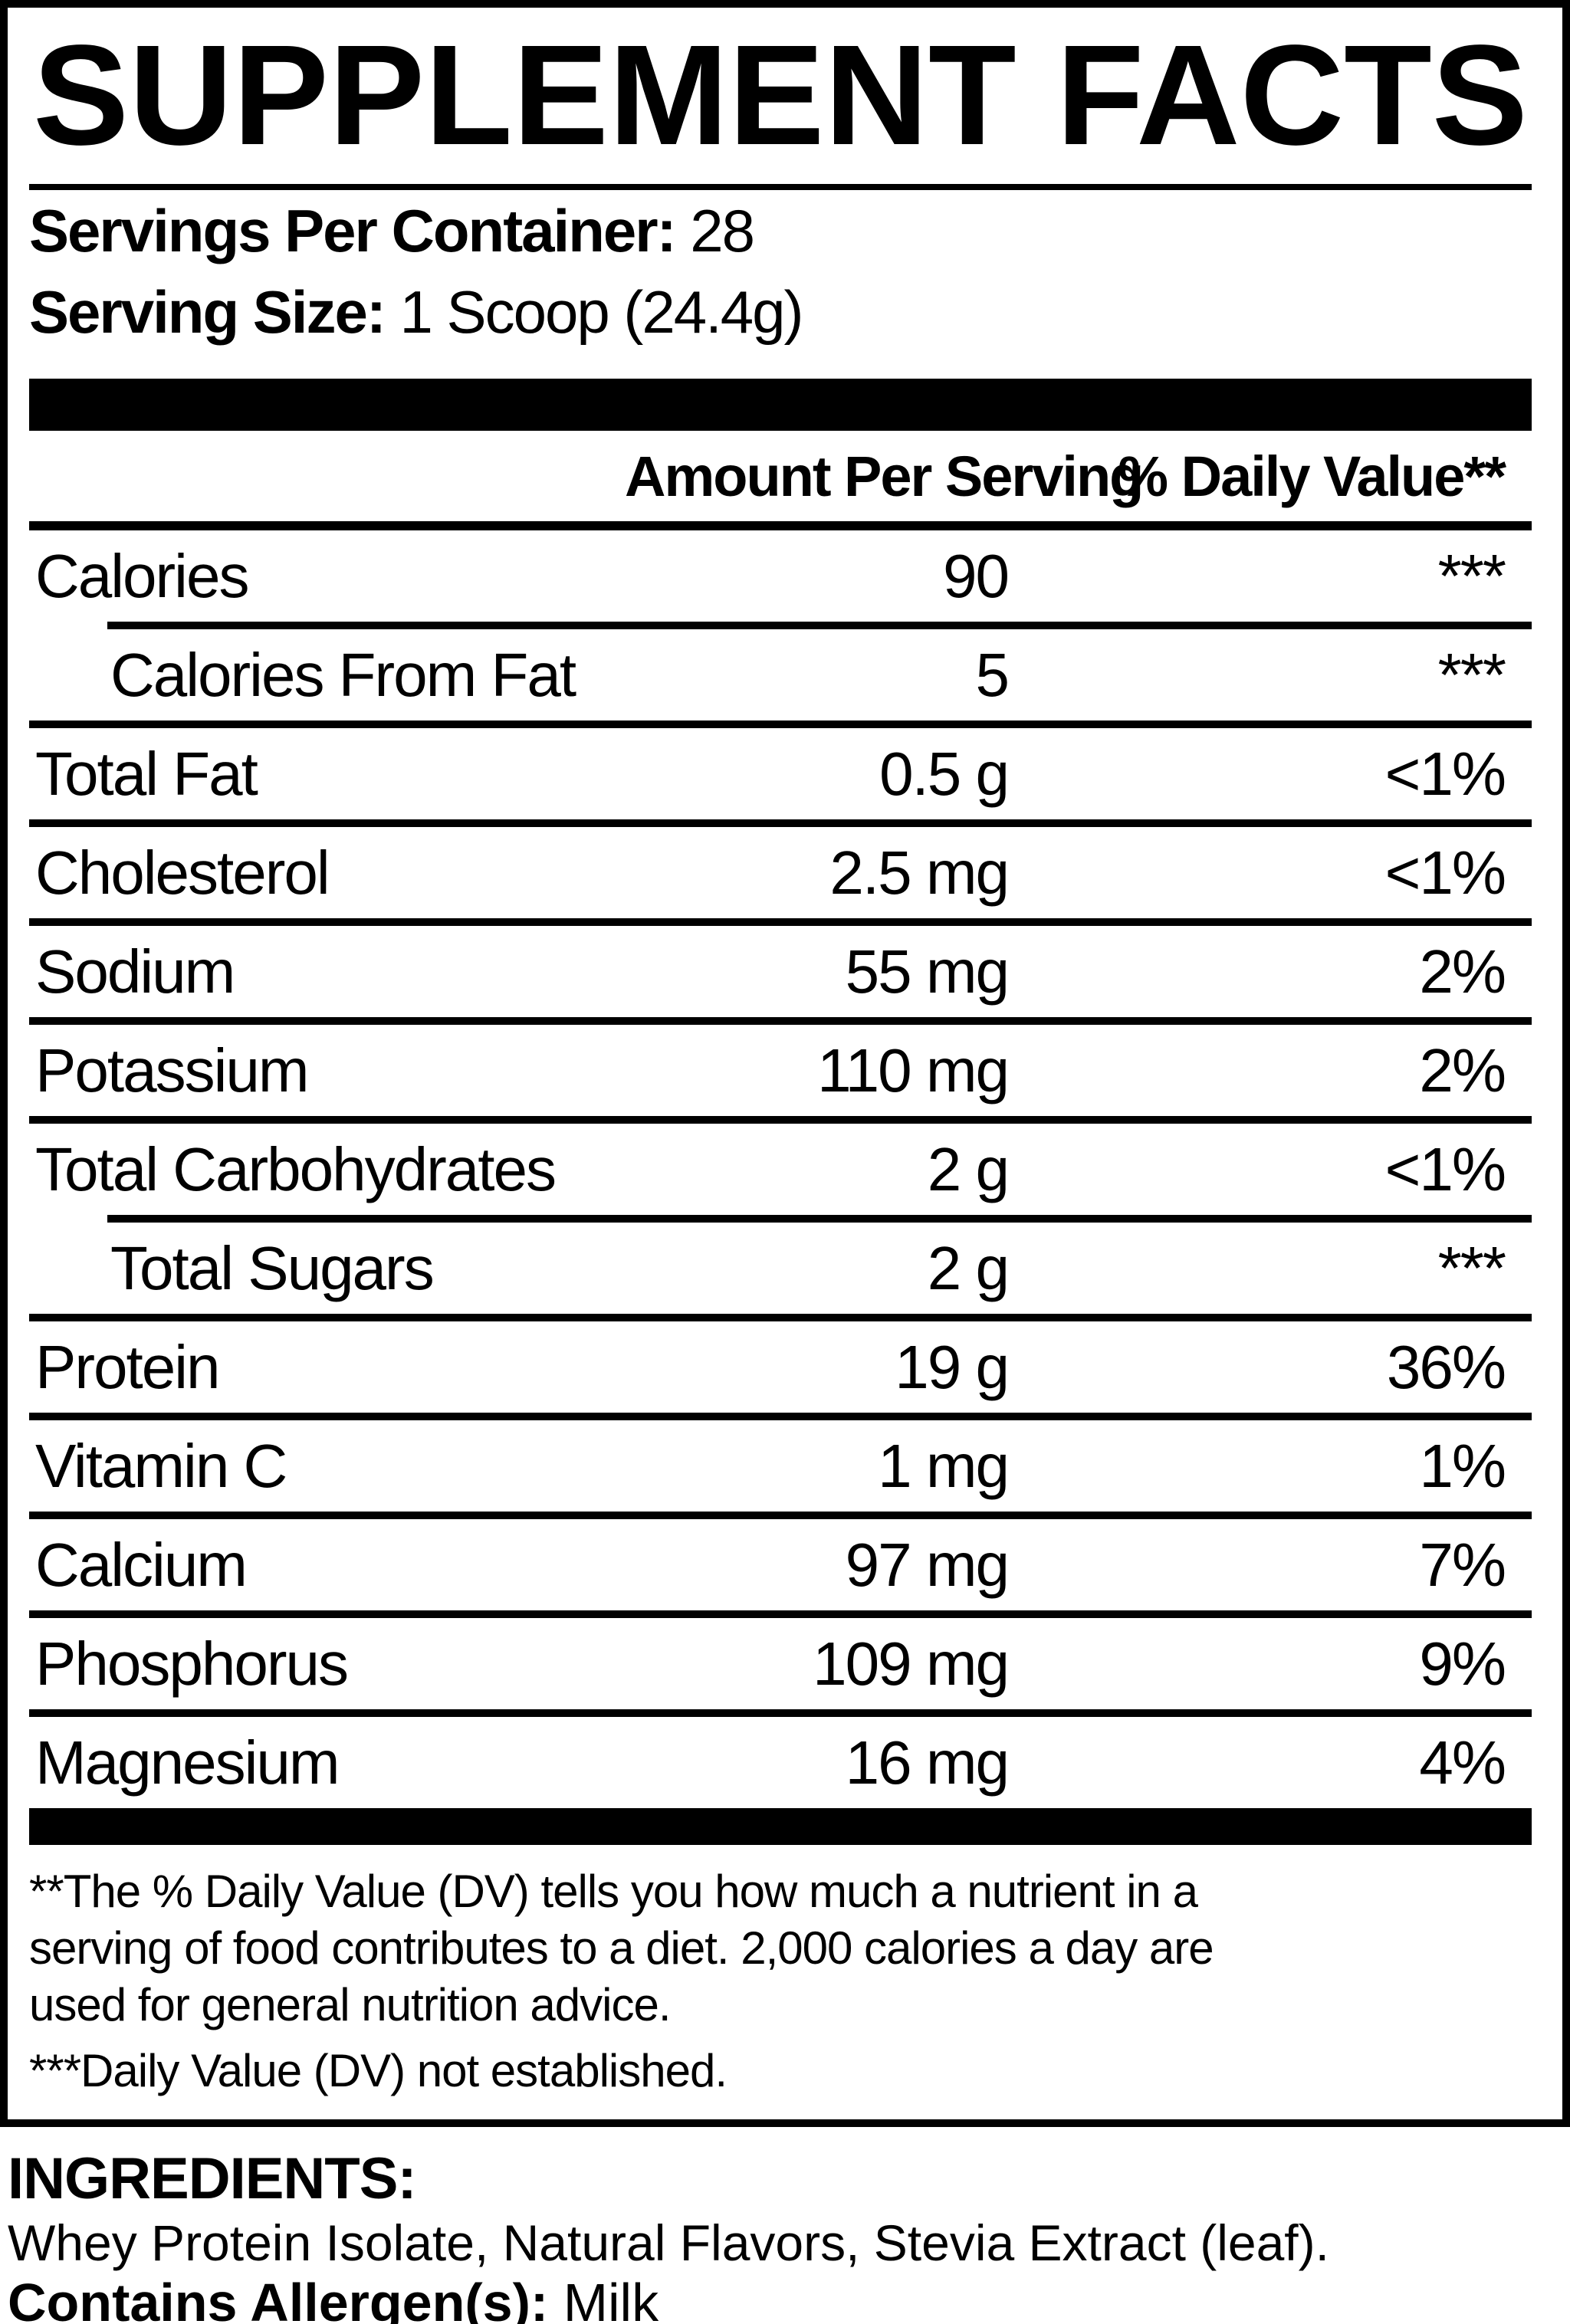 The width and height of the screenshot is (1570, 2324). Describe the element at coordinates (611, 2298) in the screenshot. I see `allergen-value: Milk` at that location.